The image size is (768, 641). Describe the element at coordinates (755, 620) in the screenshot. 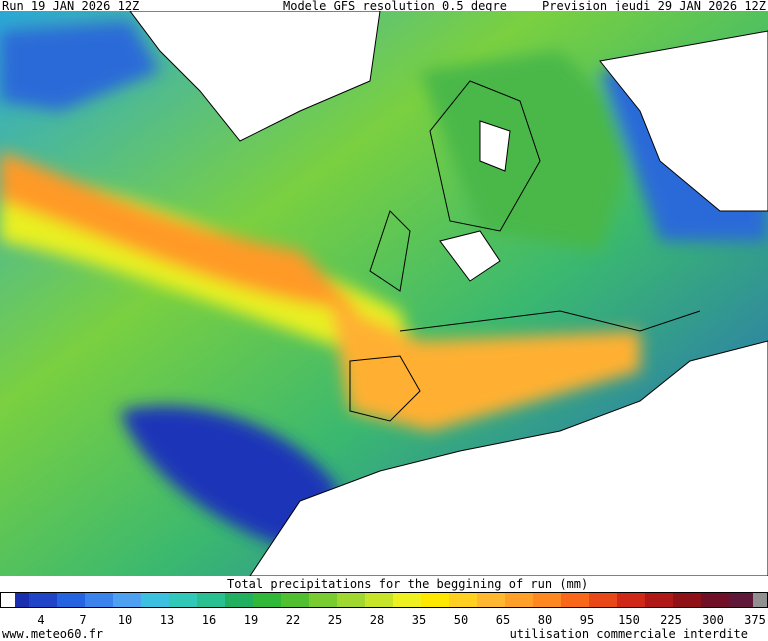

I see `colorbar-label: 375` at that location.